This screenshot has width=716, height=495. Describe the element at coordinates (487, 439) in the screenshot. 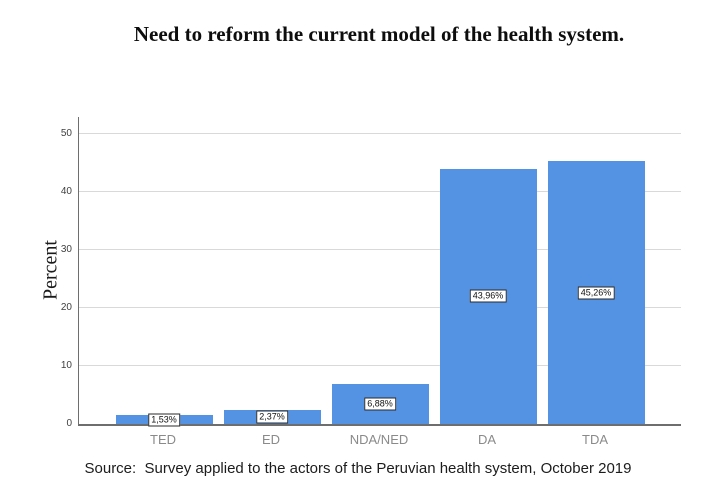

I see `x-category-label-DA: DA` at that location.